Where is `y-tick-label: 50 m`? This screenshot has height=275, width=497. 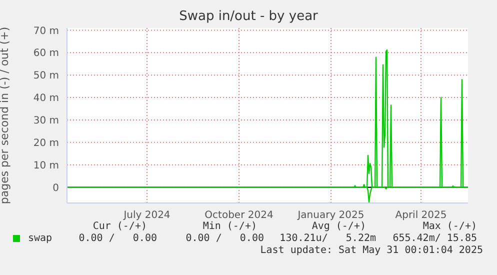 y-tick-label: 50 m is located at coordinates (46, 76).